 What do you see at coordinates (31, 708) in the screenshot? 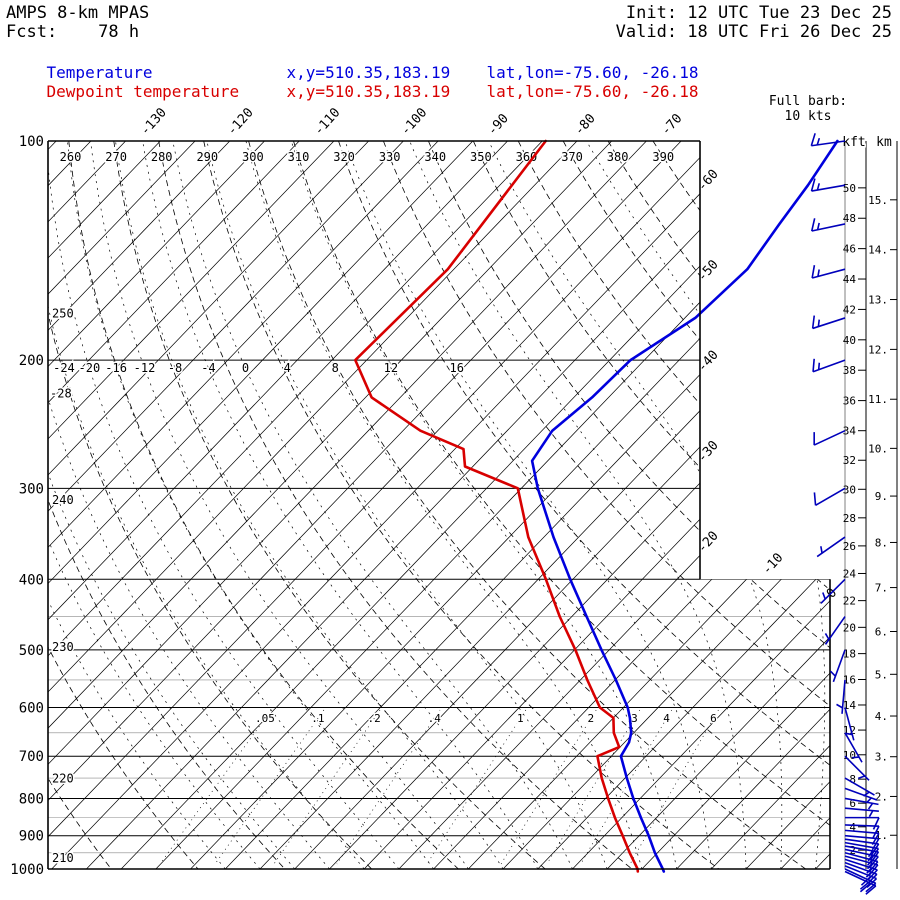
I see `svg-text: 600` at bounding box center [31, 708].